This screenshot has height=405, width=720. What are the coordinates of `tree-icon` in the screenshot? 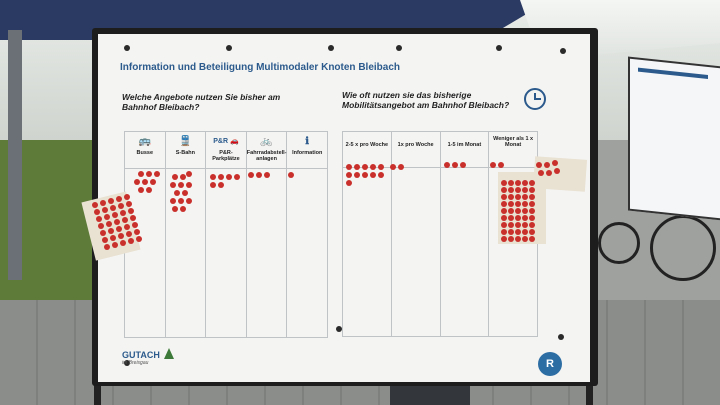 It's located at (169, 353).